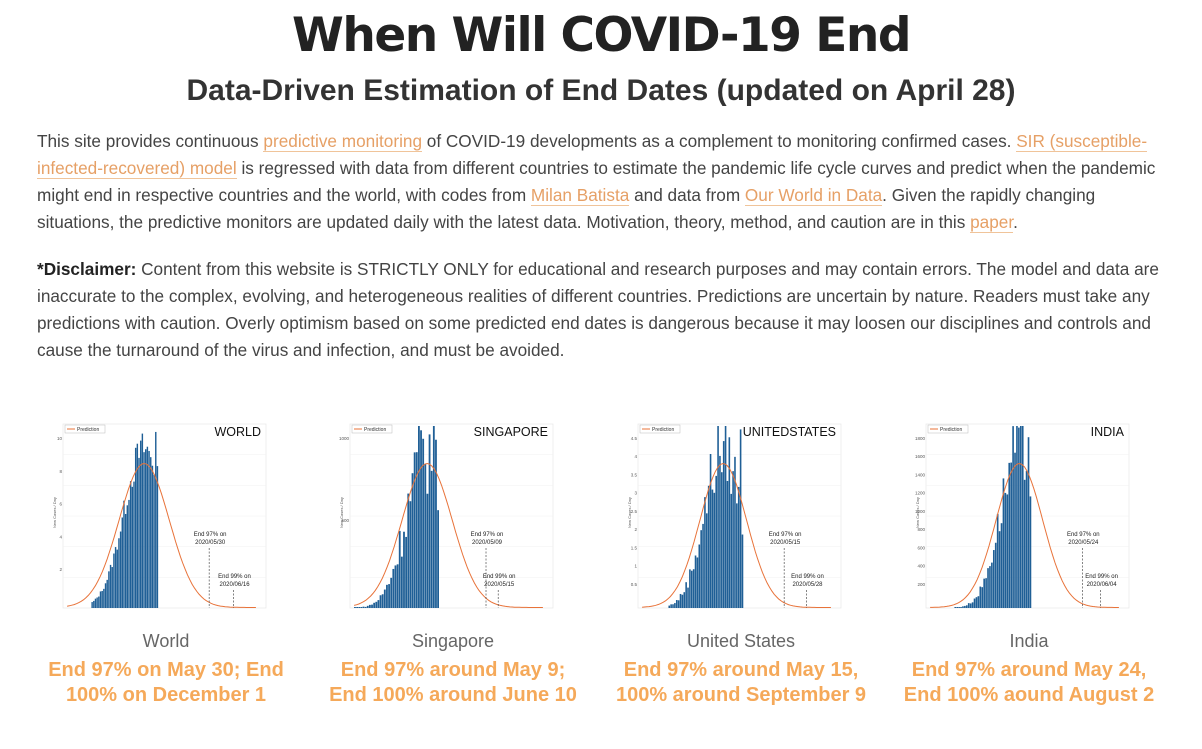 This screenshot has width=1202, height=749. I want to click on y-tick-label: 2.5, so click(634, 511).